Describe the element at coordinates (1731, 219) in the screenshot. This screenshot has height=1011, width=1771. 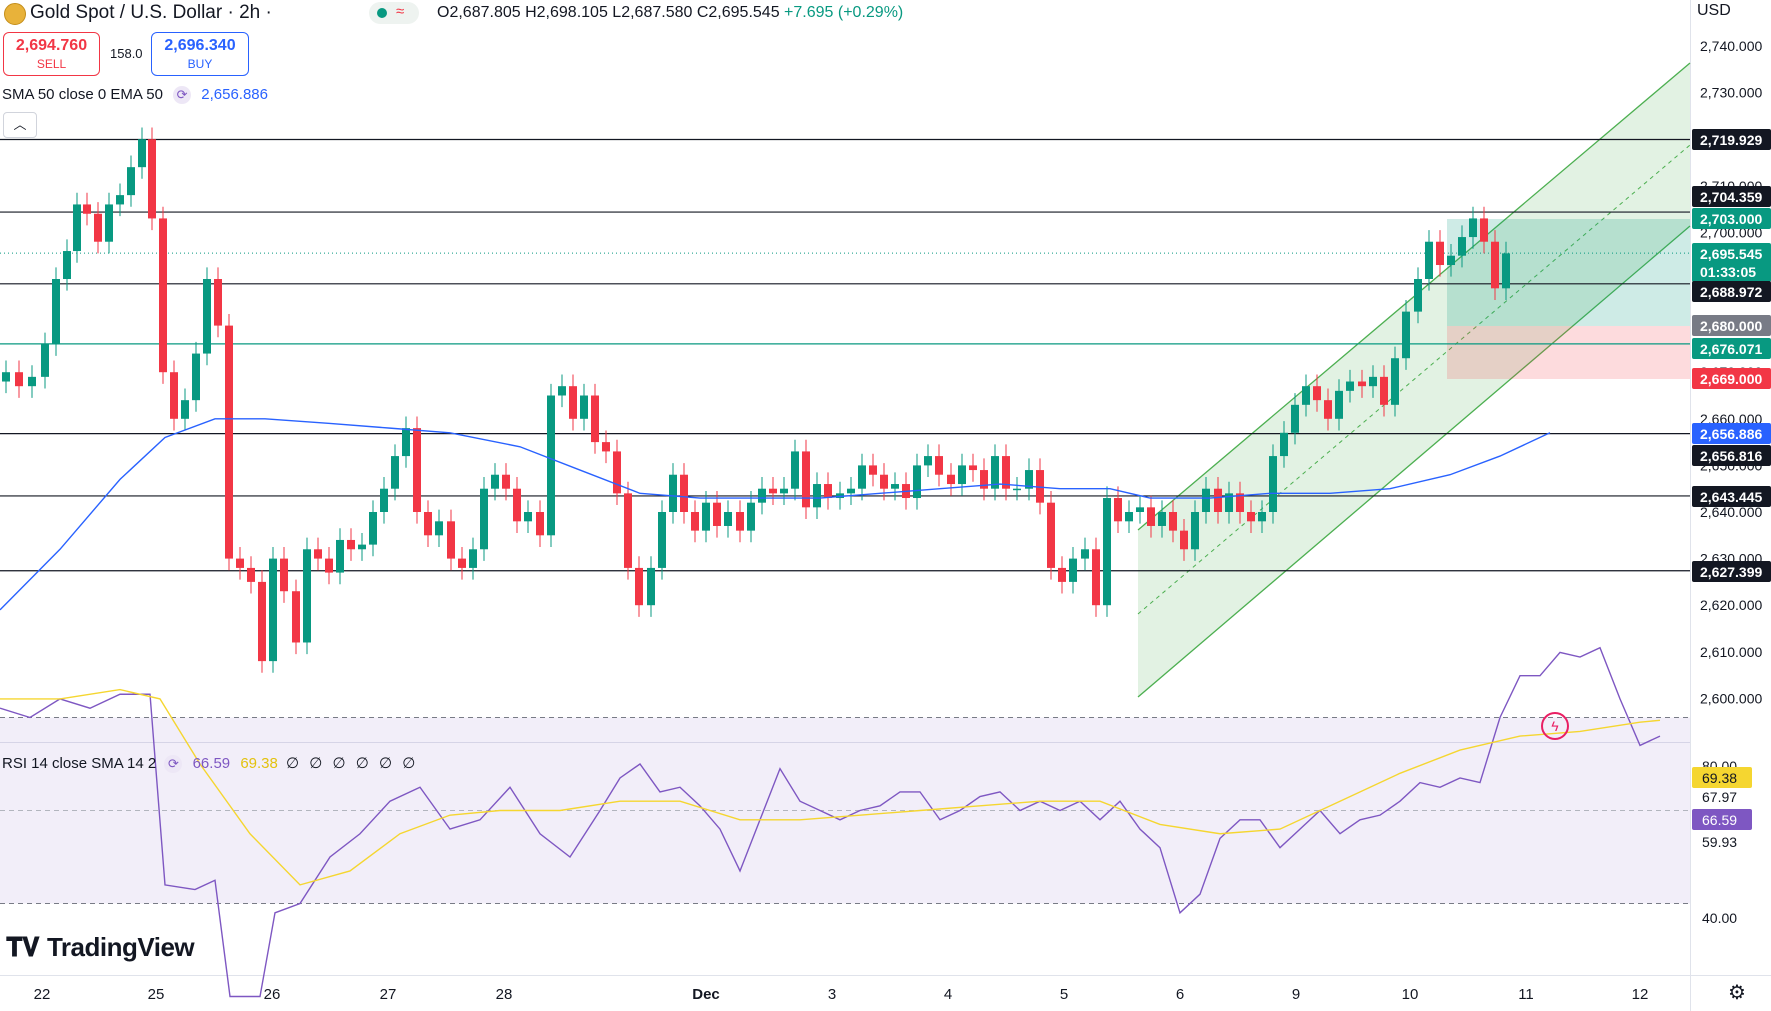
I see `price-tag-label: 2,703.000` at that location.